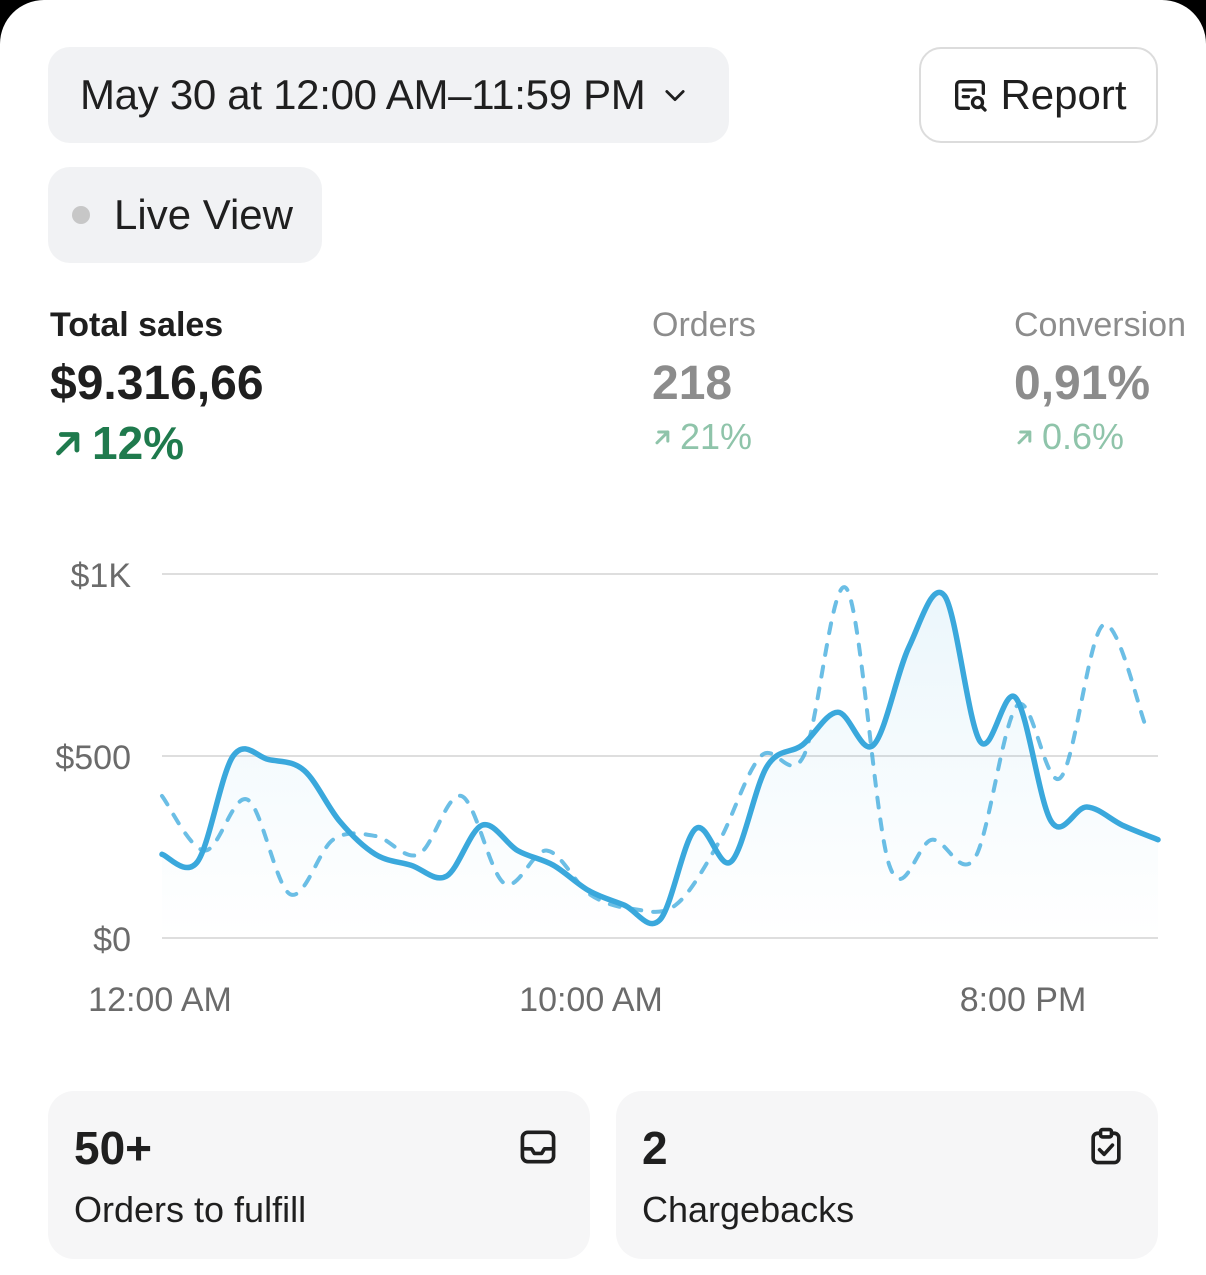 This screenshot has width=1206, height=1275. I want to click on inbox-icon, so click(538, 1147).